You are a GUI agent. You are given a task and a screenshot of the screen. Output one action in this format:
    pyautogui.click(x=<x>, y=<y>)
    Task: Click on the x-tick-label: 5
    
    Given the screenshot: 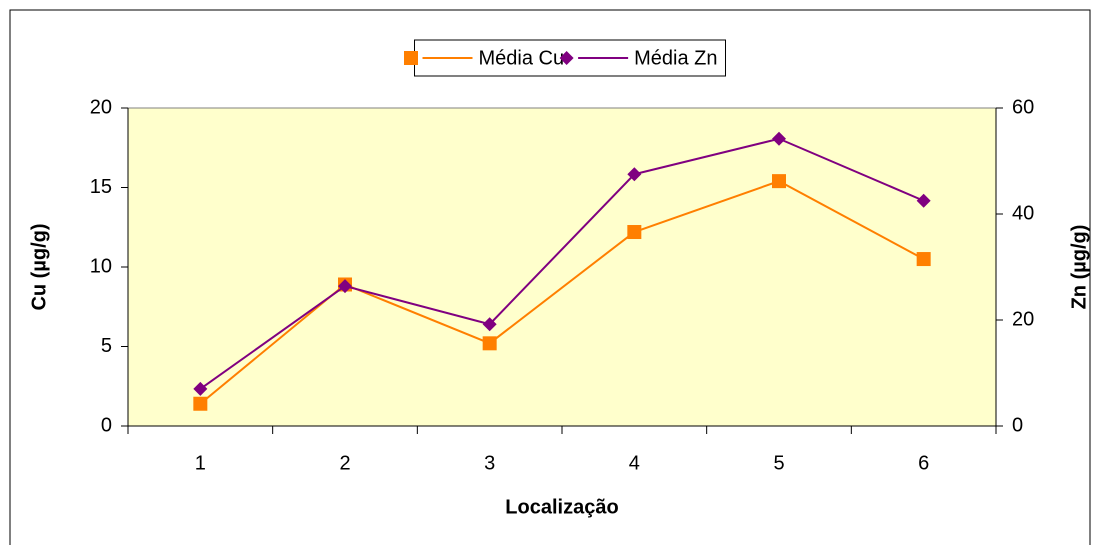 What is the action you would take?
    pyautogui.click(x=778, y=463)
    